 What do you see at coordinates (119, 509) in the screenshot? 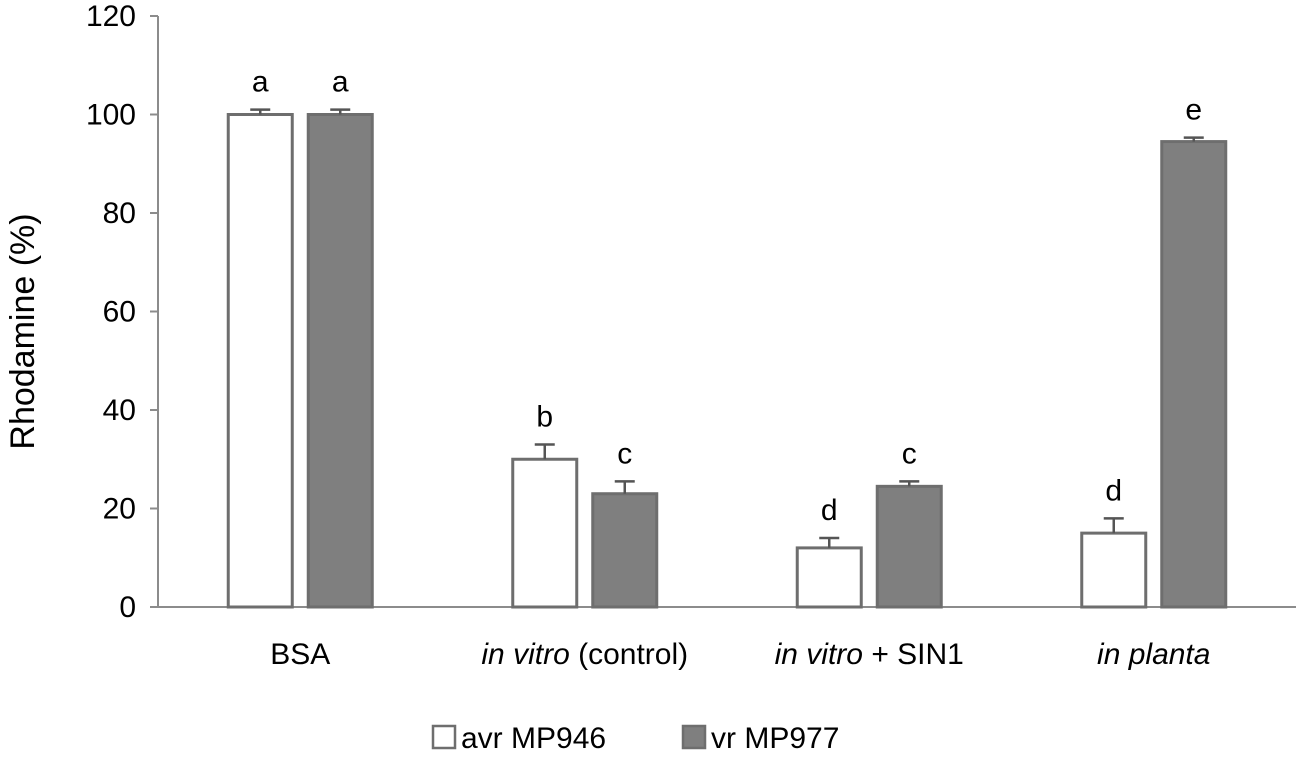
I see `y-tick-label: 20` at bounding box center [119, 509].